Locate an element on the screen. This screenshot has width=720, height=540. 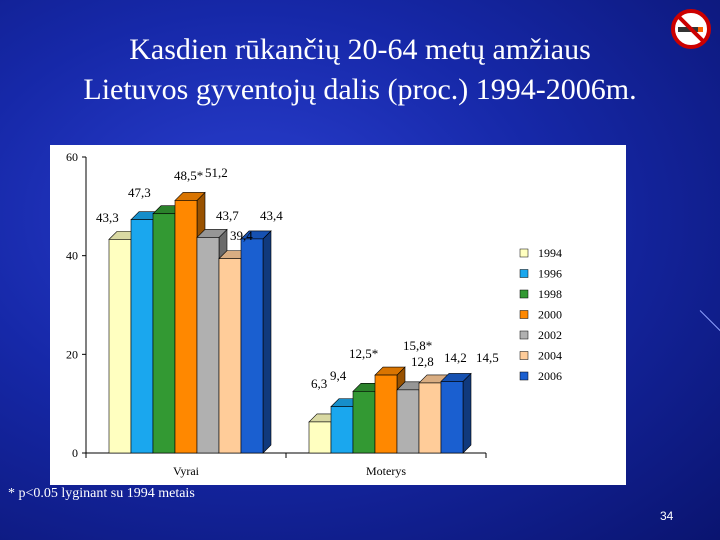
data-label-1998-moterys: 12,5* is located at coordinates (363, 353).